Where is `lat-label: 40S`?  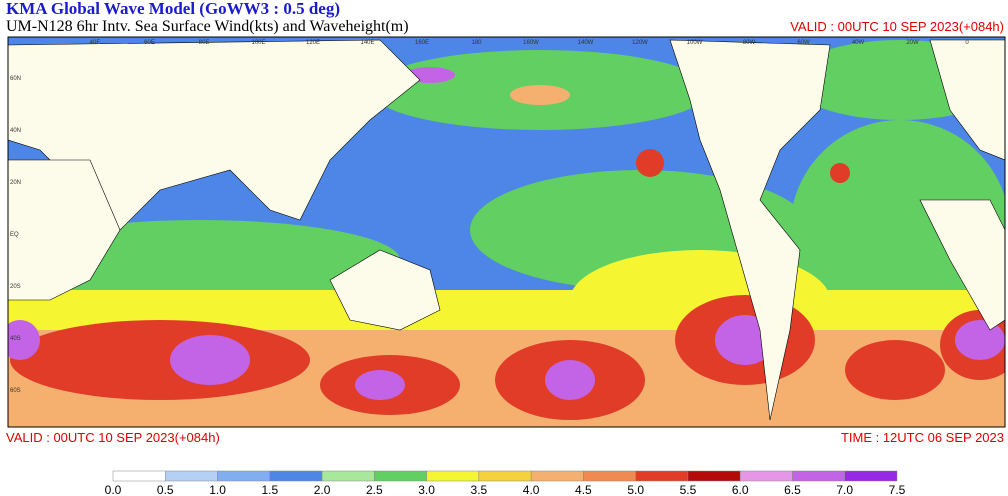
lat-label: 40S is located at coordinates (15, 339).